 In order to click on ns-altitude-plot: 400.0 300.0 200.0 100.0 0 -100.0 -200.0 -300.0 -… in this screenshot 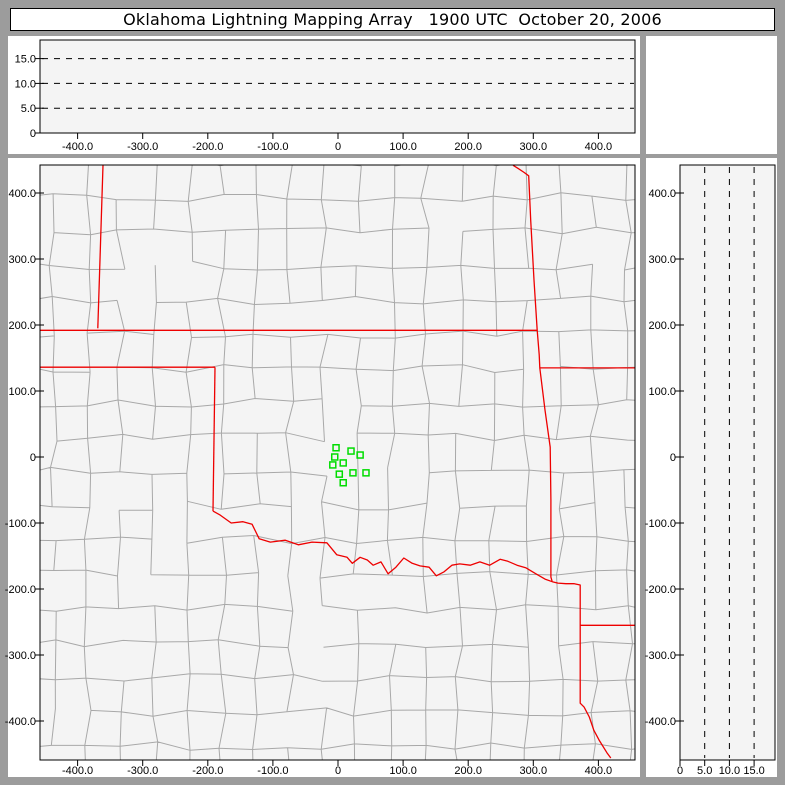, I will do `click(711, 467)`.